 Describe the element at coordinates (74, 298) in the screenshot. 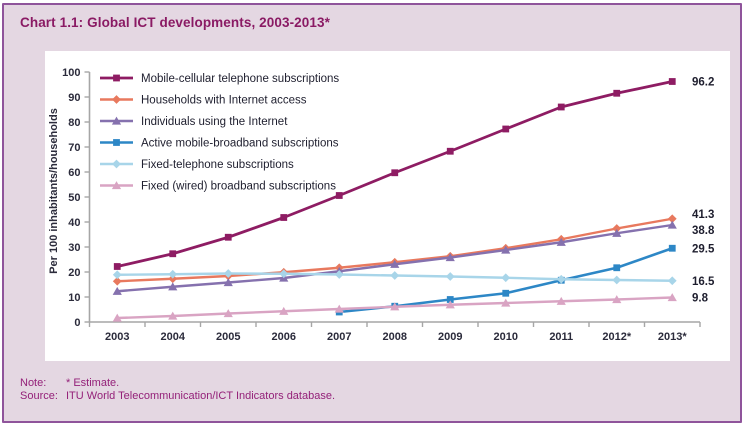

I see `y-tick-label: 10` at that location.